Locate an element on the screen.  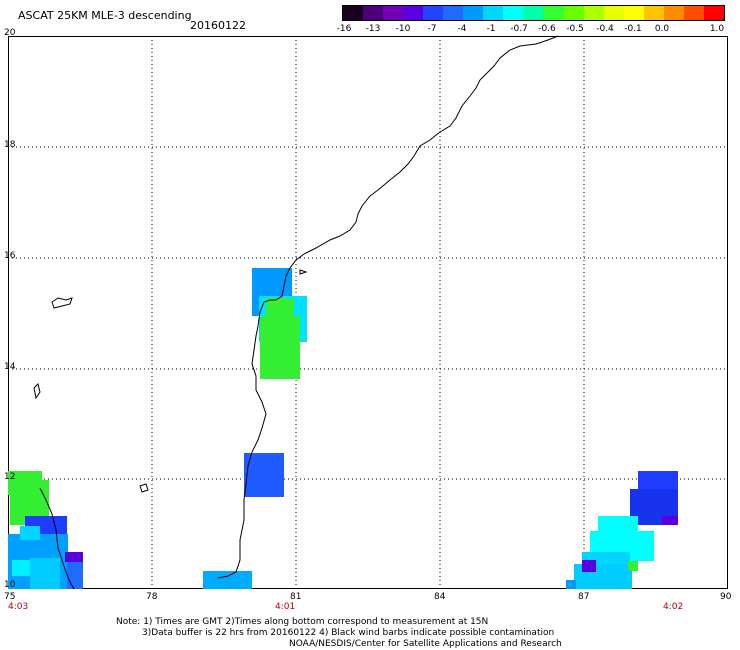
colorbar-tick: -10 is located at coordinates (403, 29).